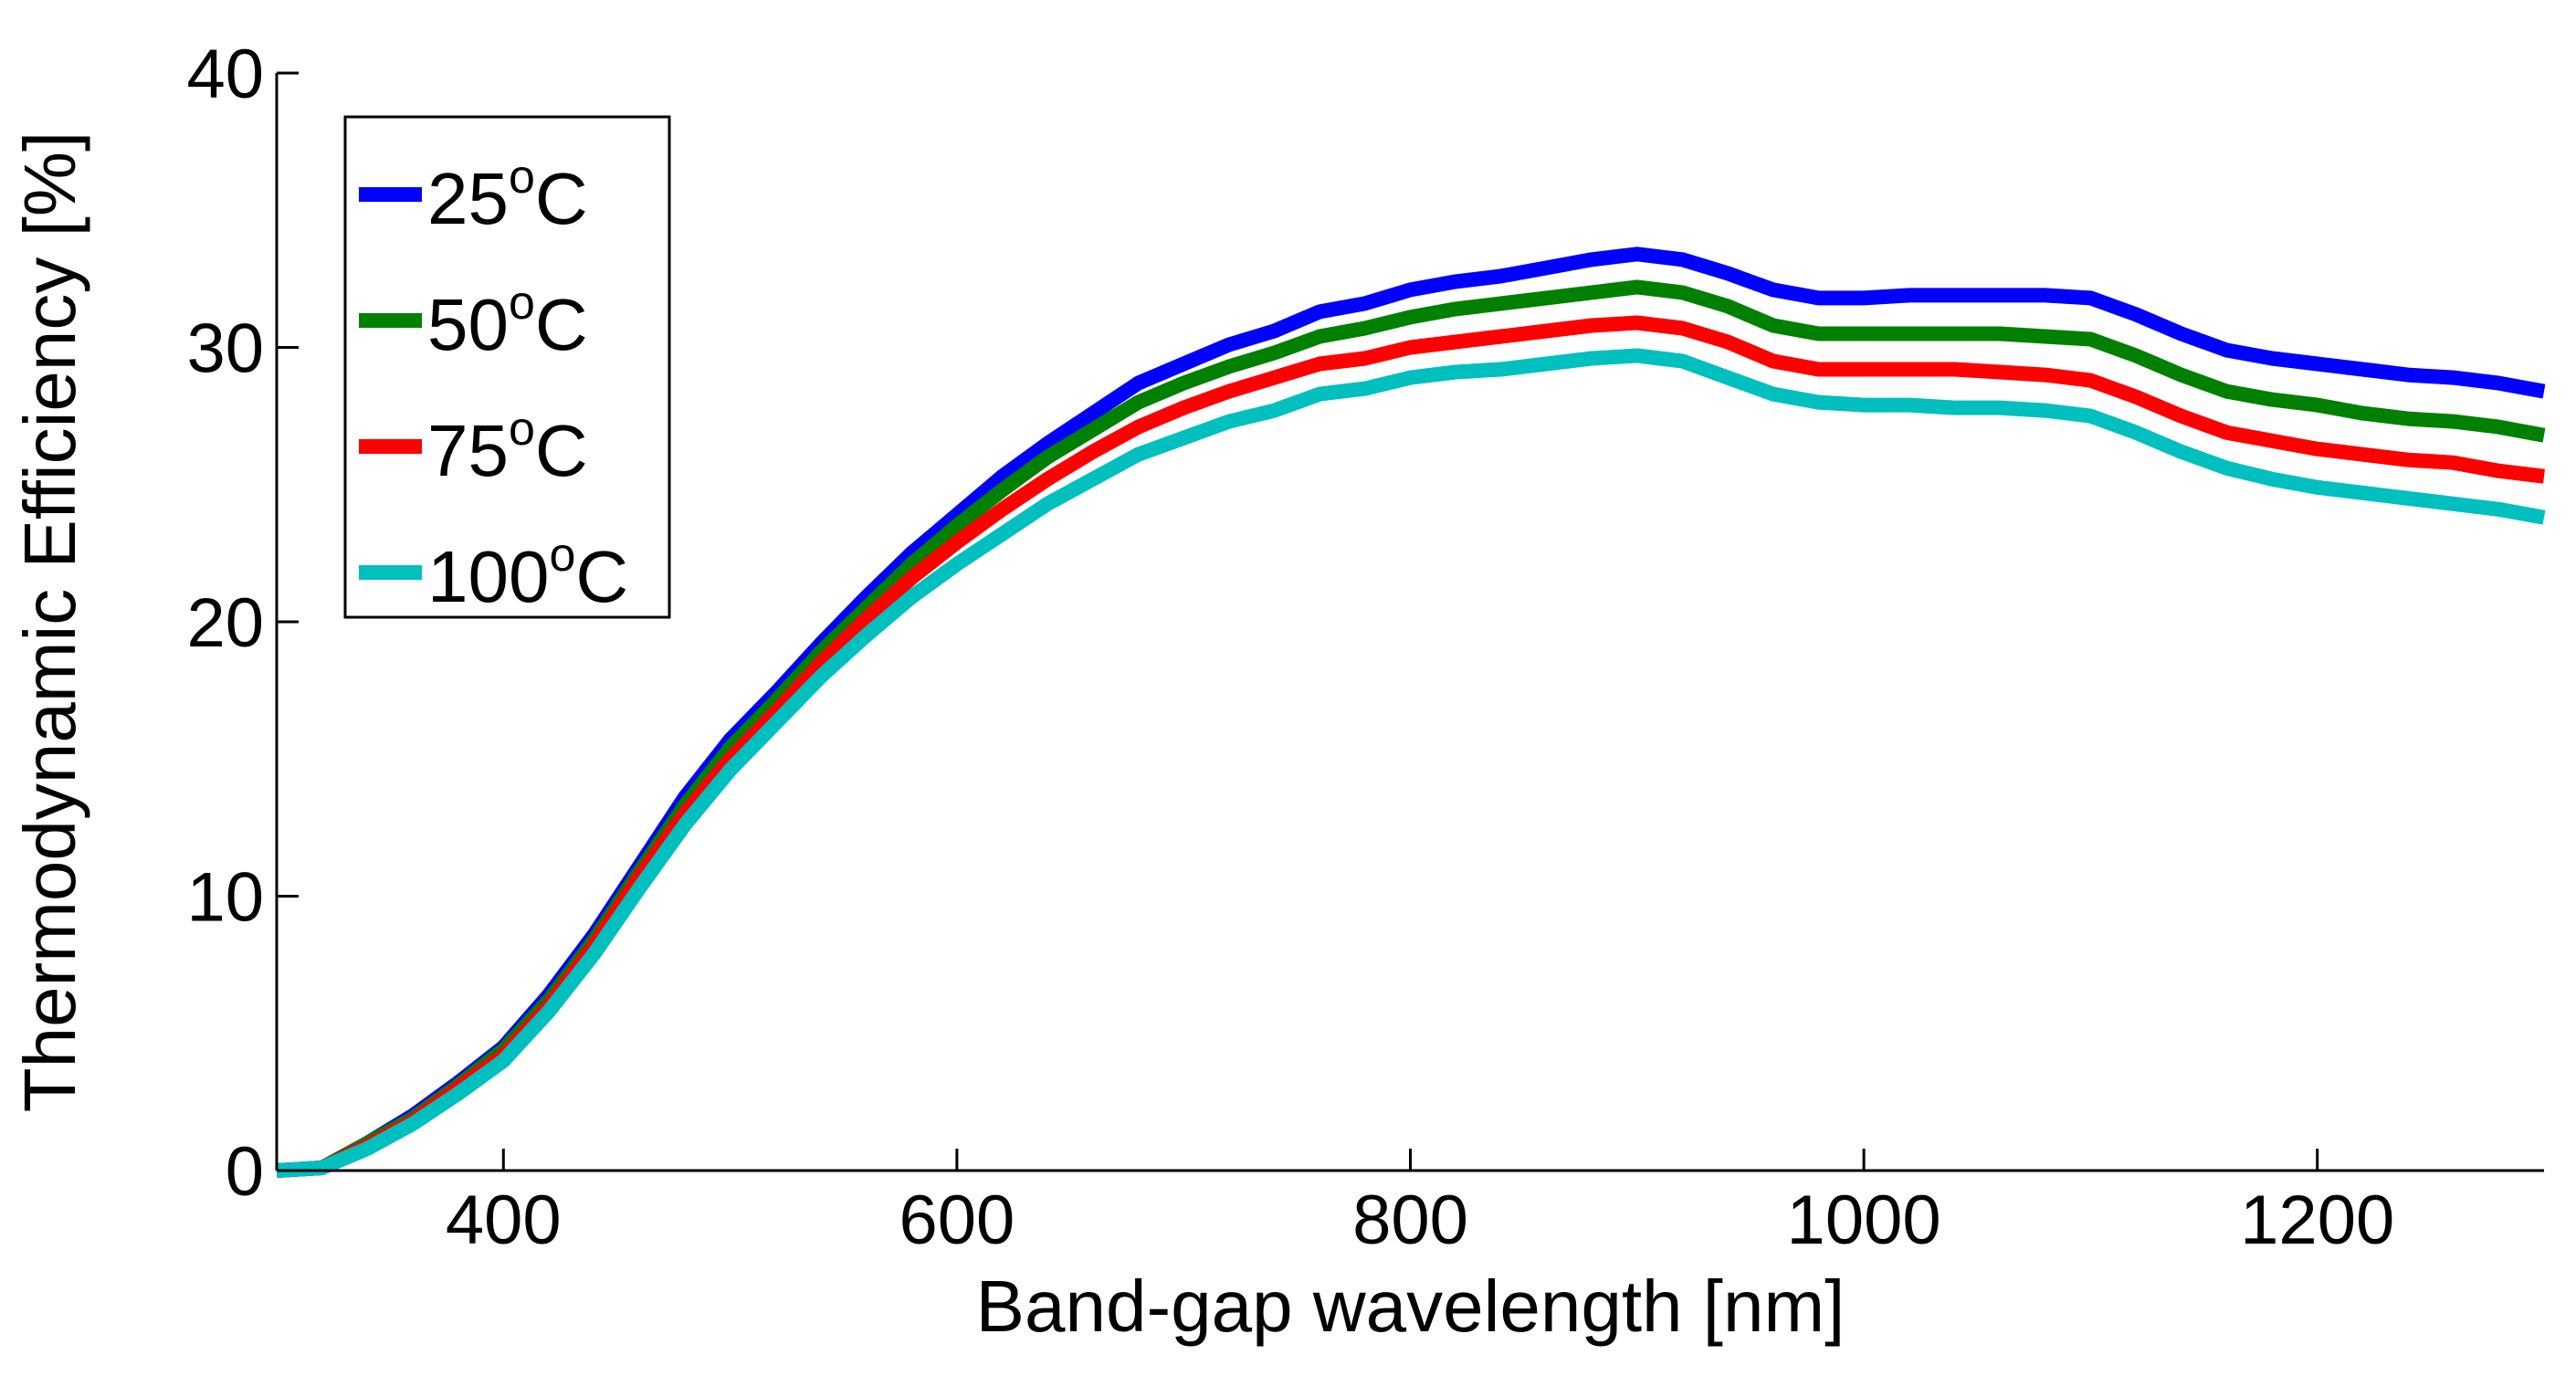 Image resolution: width=2576 pixels, height=1376 pixels. I want to click on legend-label-3: 100oC, so click(527, 573).